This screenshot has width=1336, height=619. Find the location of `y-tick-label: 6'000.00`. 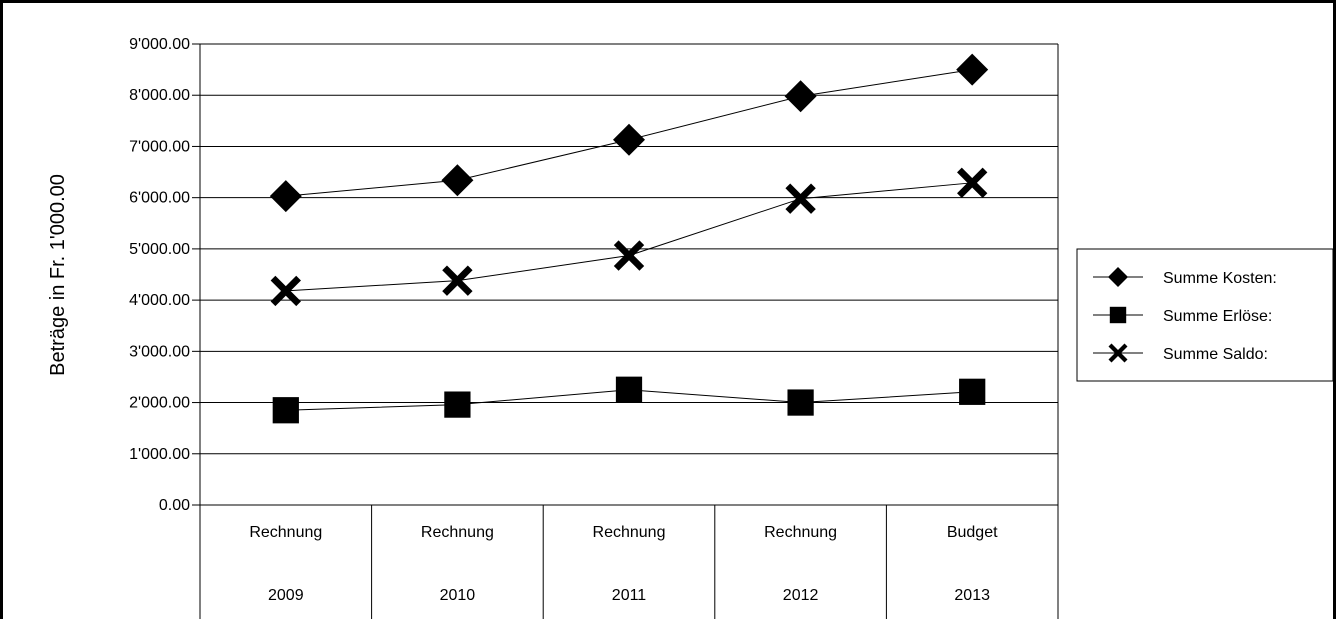

y-tick-label: 6'000.00 is located at coordinates (159, 198).